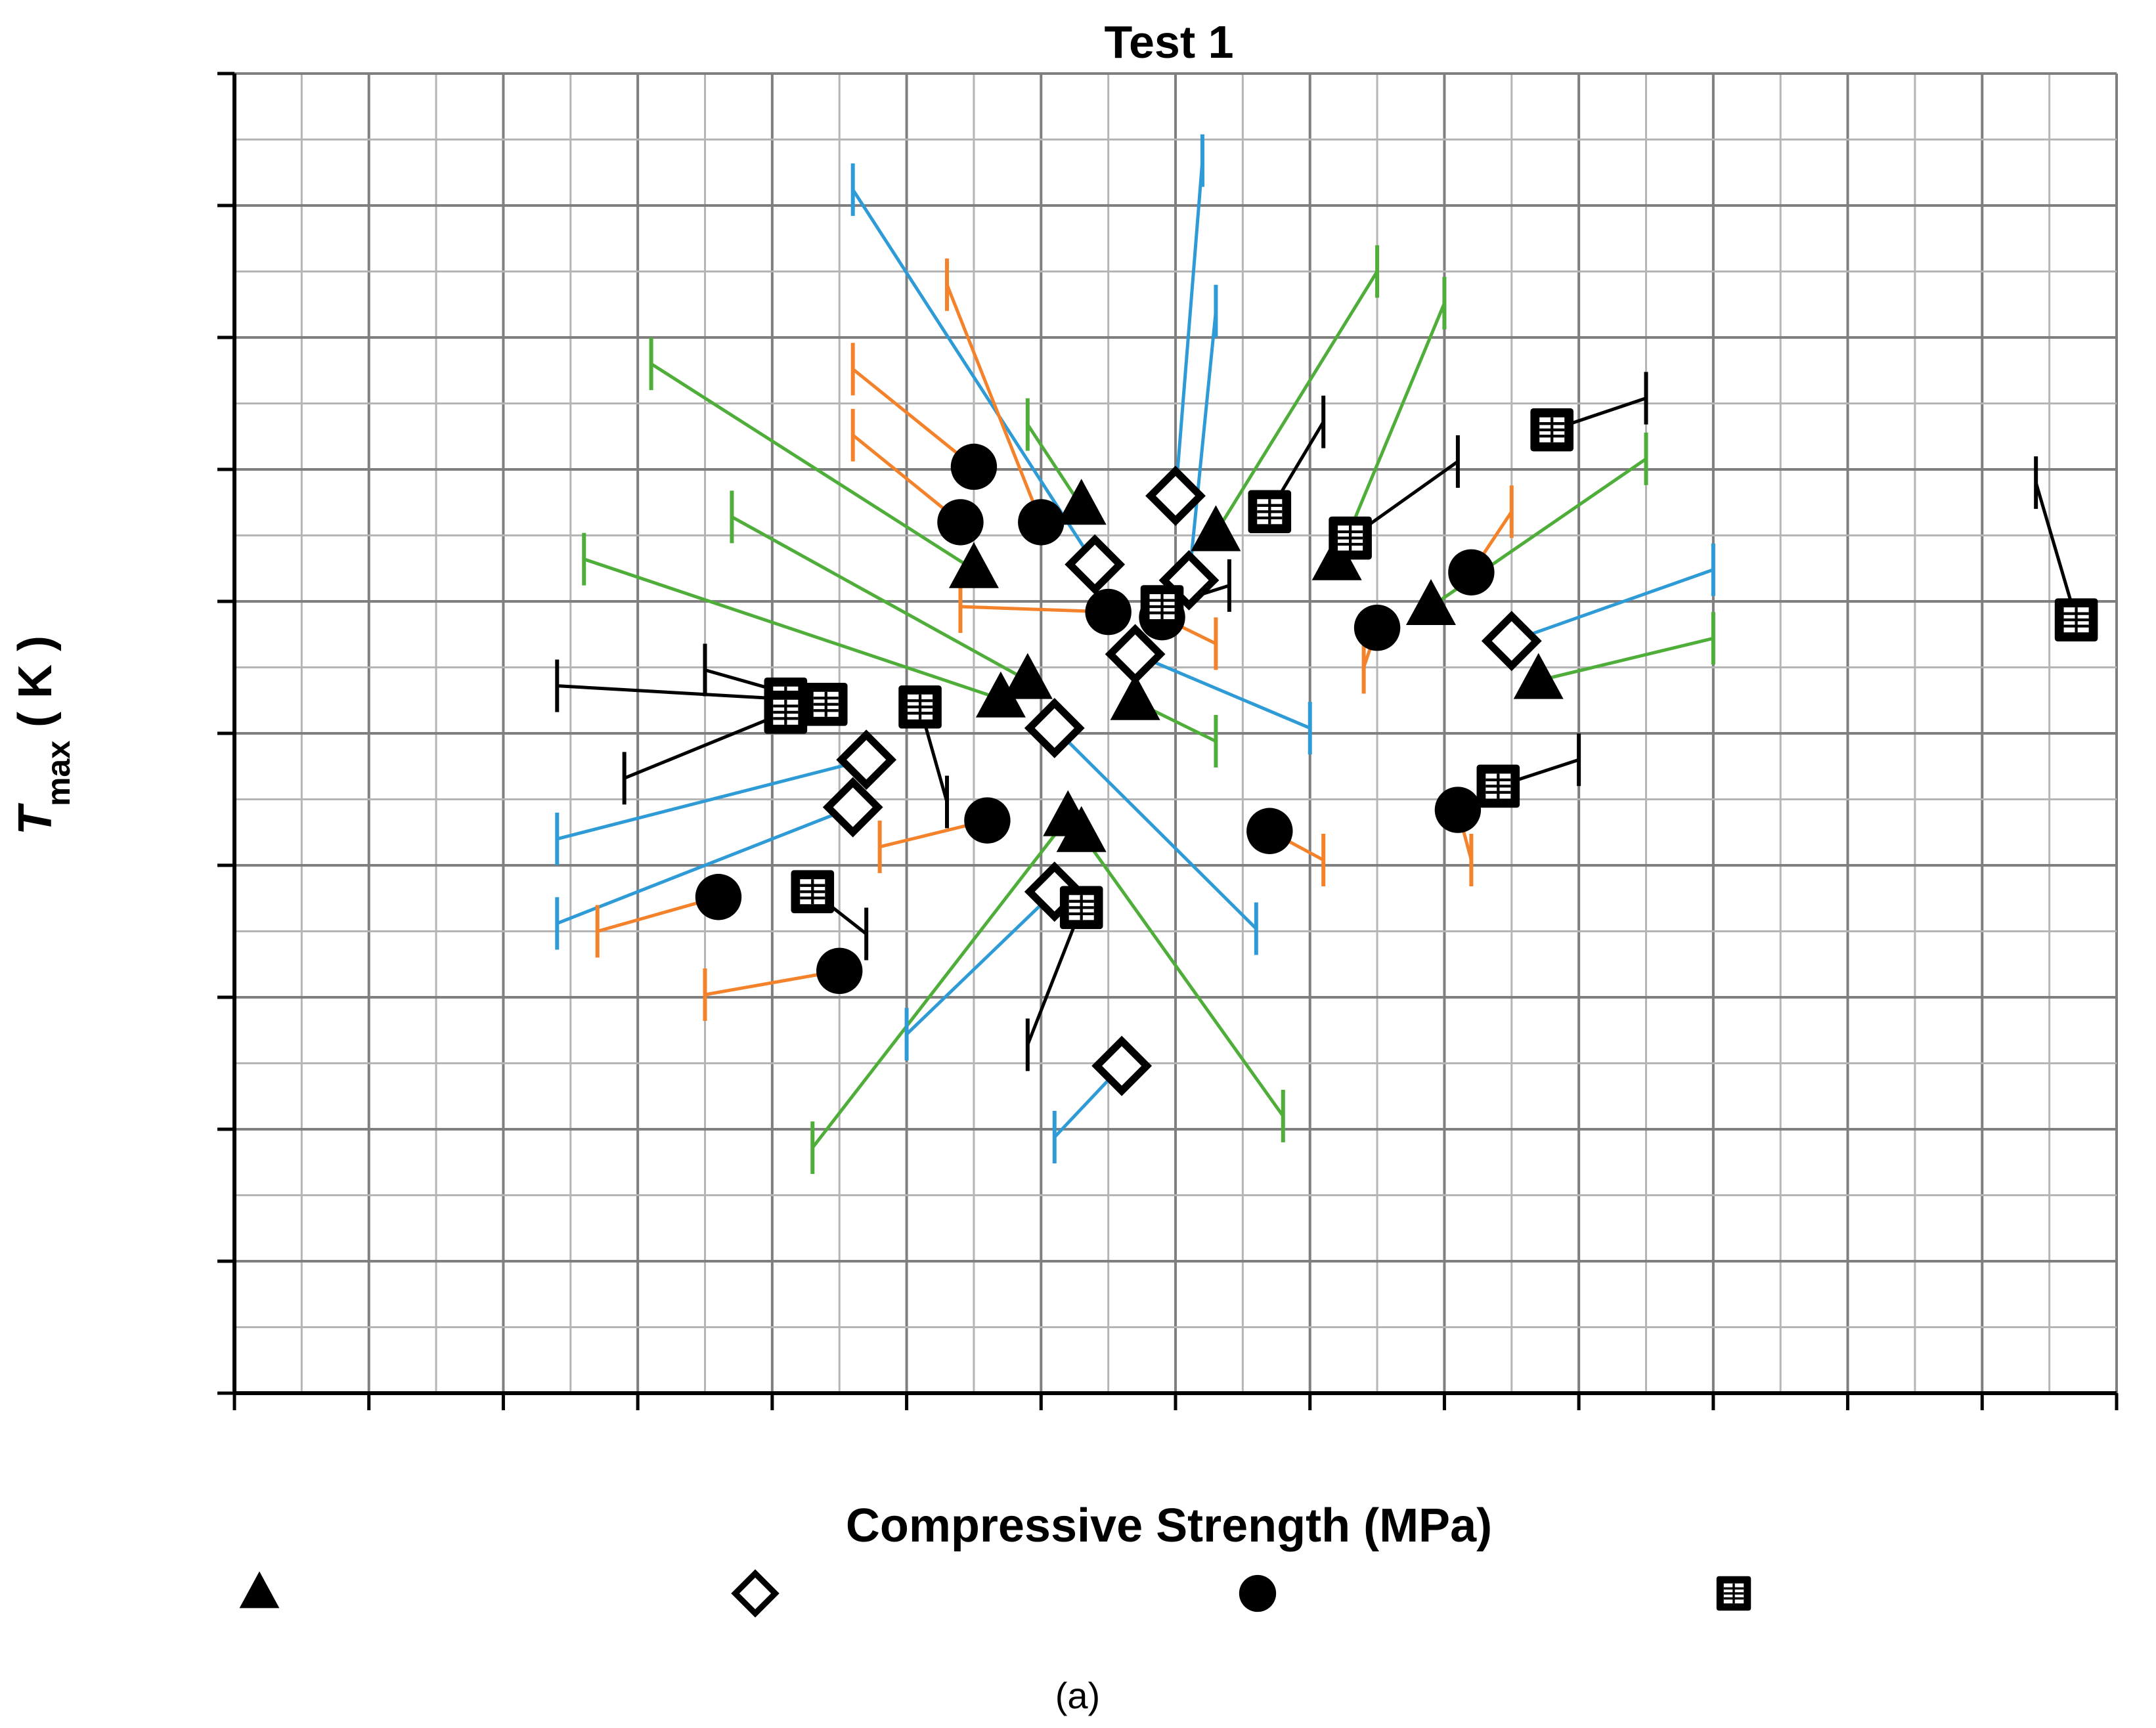 This screenshot has width=2156, height=1728. Describe the element at coordinates (1169, 1526) in the screenshot. I see `x-axis-title: Compressive Strength (MPa)` at that location.